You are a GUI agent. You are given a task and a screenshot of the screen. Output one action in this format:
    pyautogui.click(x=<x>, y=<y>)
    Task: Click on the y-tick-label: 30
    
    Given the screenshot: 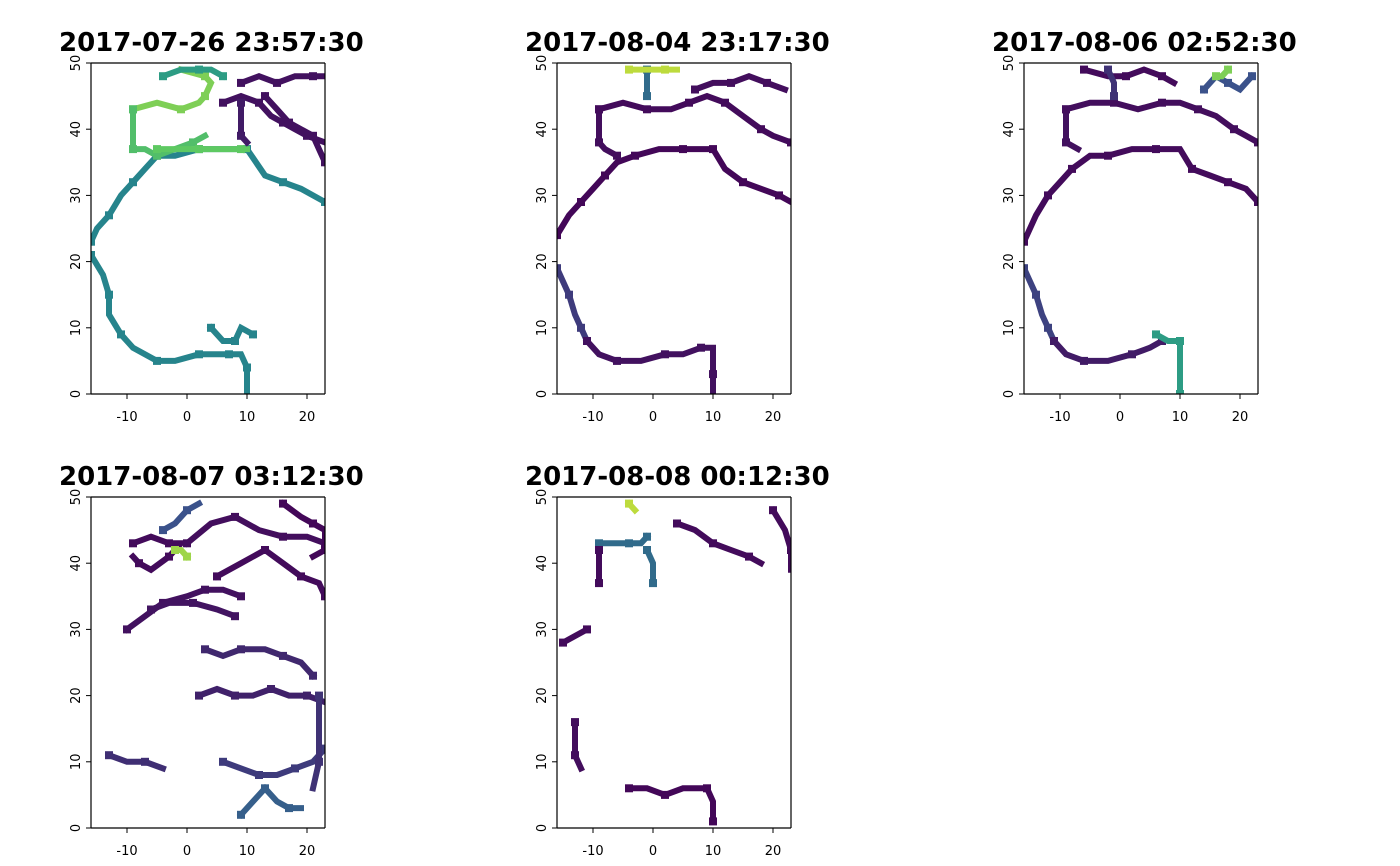 What is the action you would take?
    pyautogui.click(x=76, y=195)
    